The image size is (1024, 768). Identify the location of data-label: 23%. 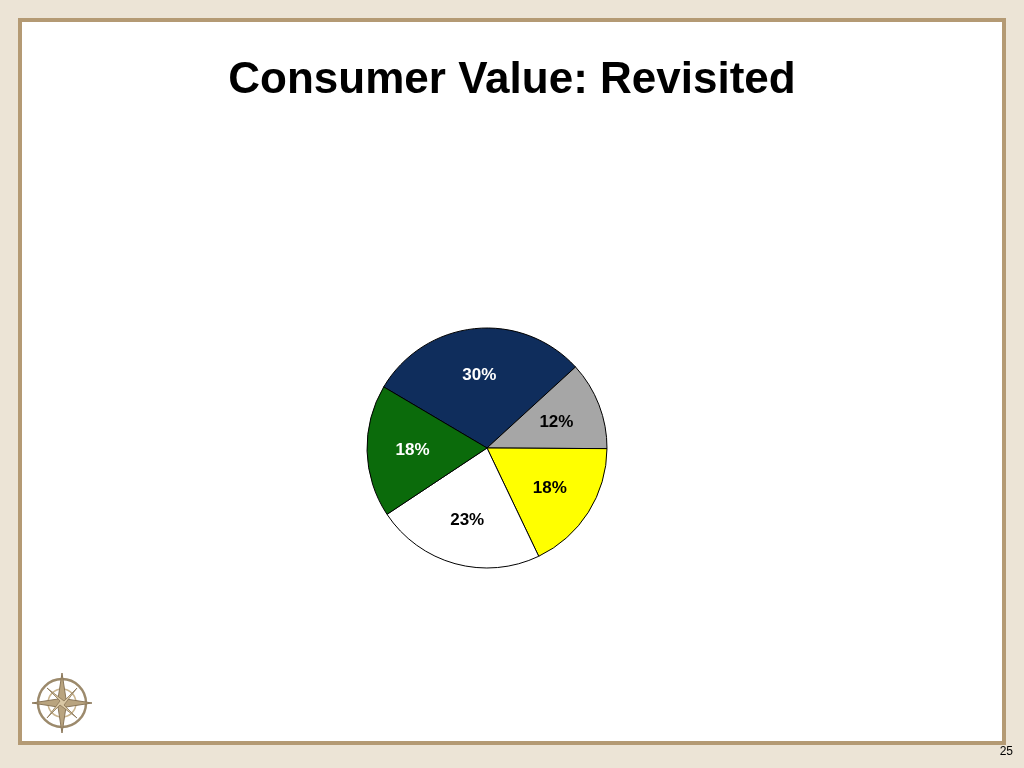
(467, 520).